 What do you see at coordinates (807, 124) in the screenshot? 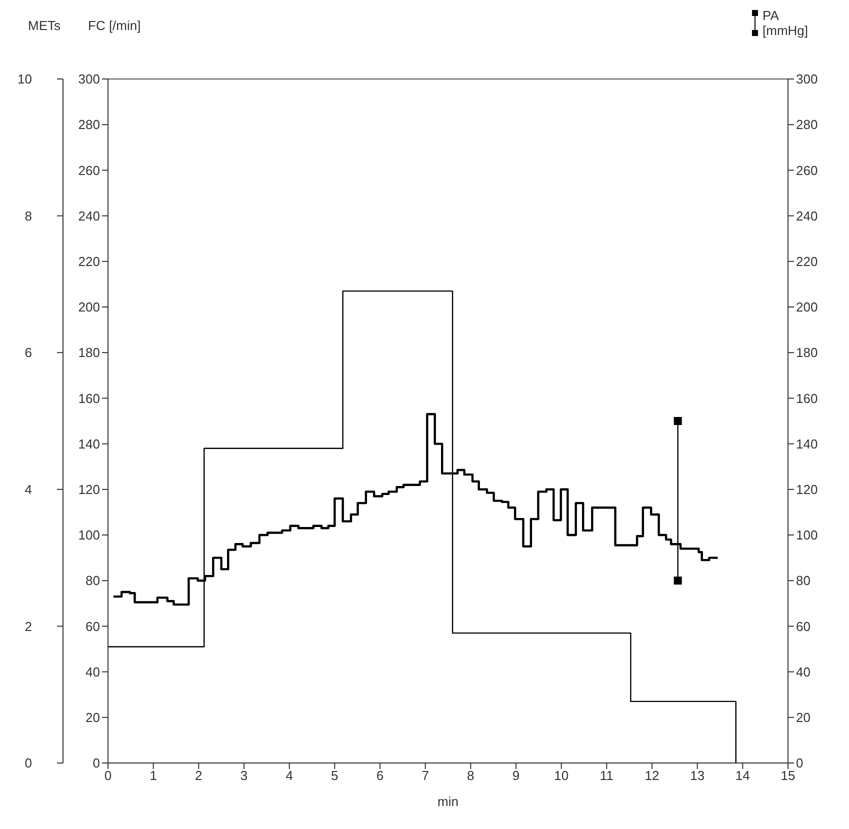
I see `y2-tick-label: 280` at bounding box center [807, 124].